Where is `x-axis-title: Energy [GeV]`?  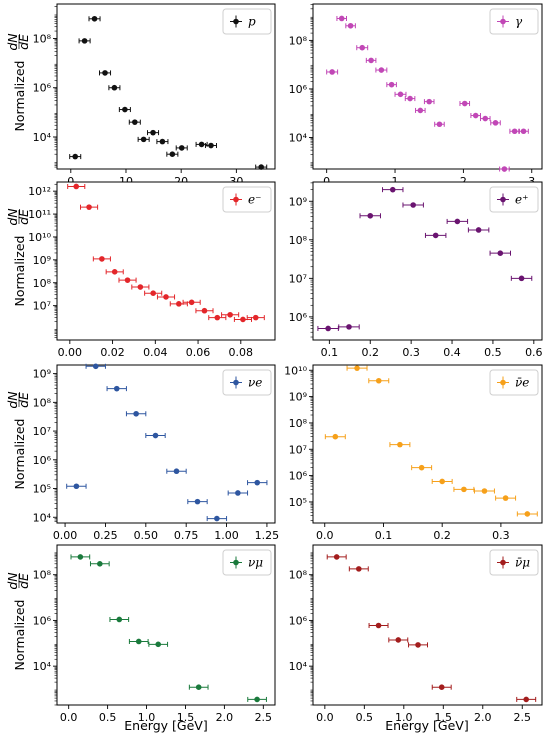 x-axis-title: Energy [GeV] is located at coordinates (165, 725).